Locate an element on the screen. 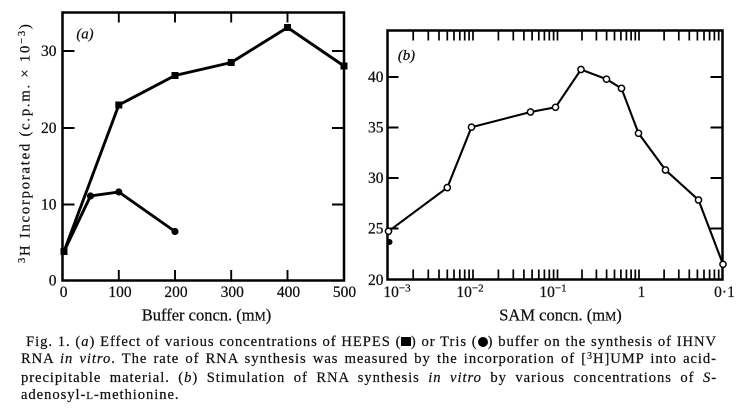 Image resolution: width=742 pixels, height=413 pixels. svg-text: 40 is located at coordinates (376, 77).